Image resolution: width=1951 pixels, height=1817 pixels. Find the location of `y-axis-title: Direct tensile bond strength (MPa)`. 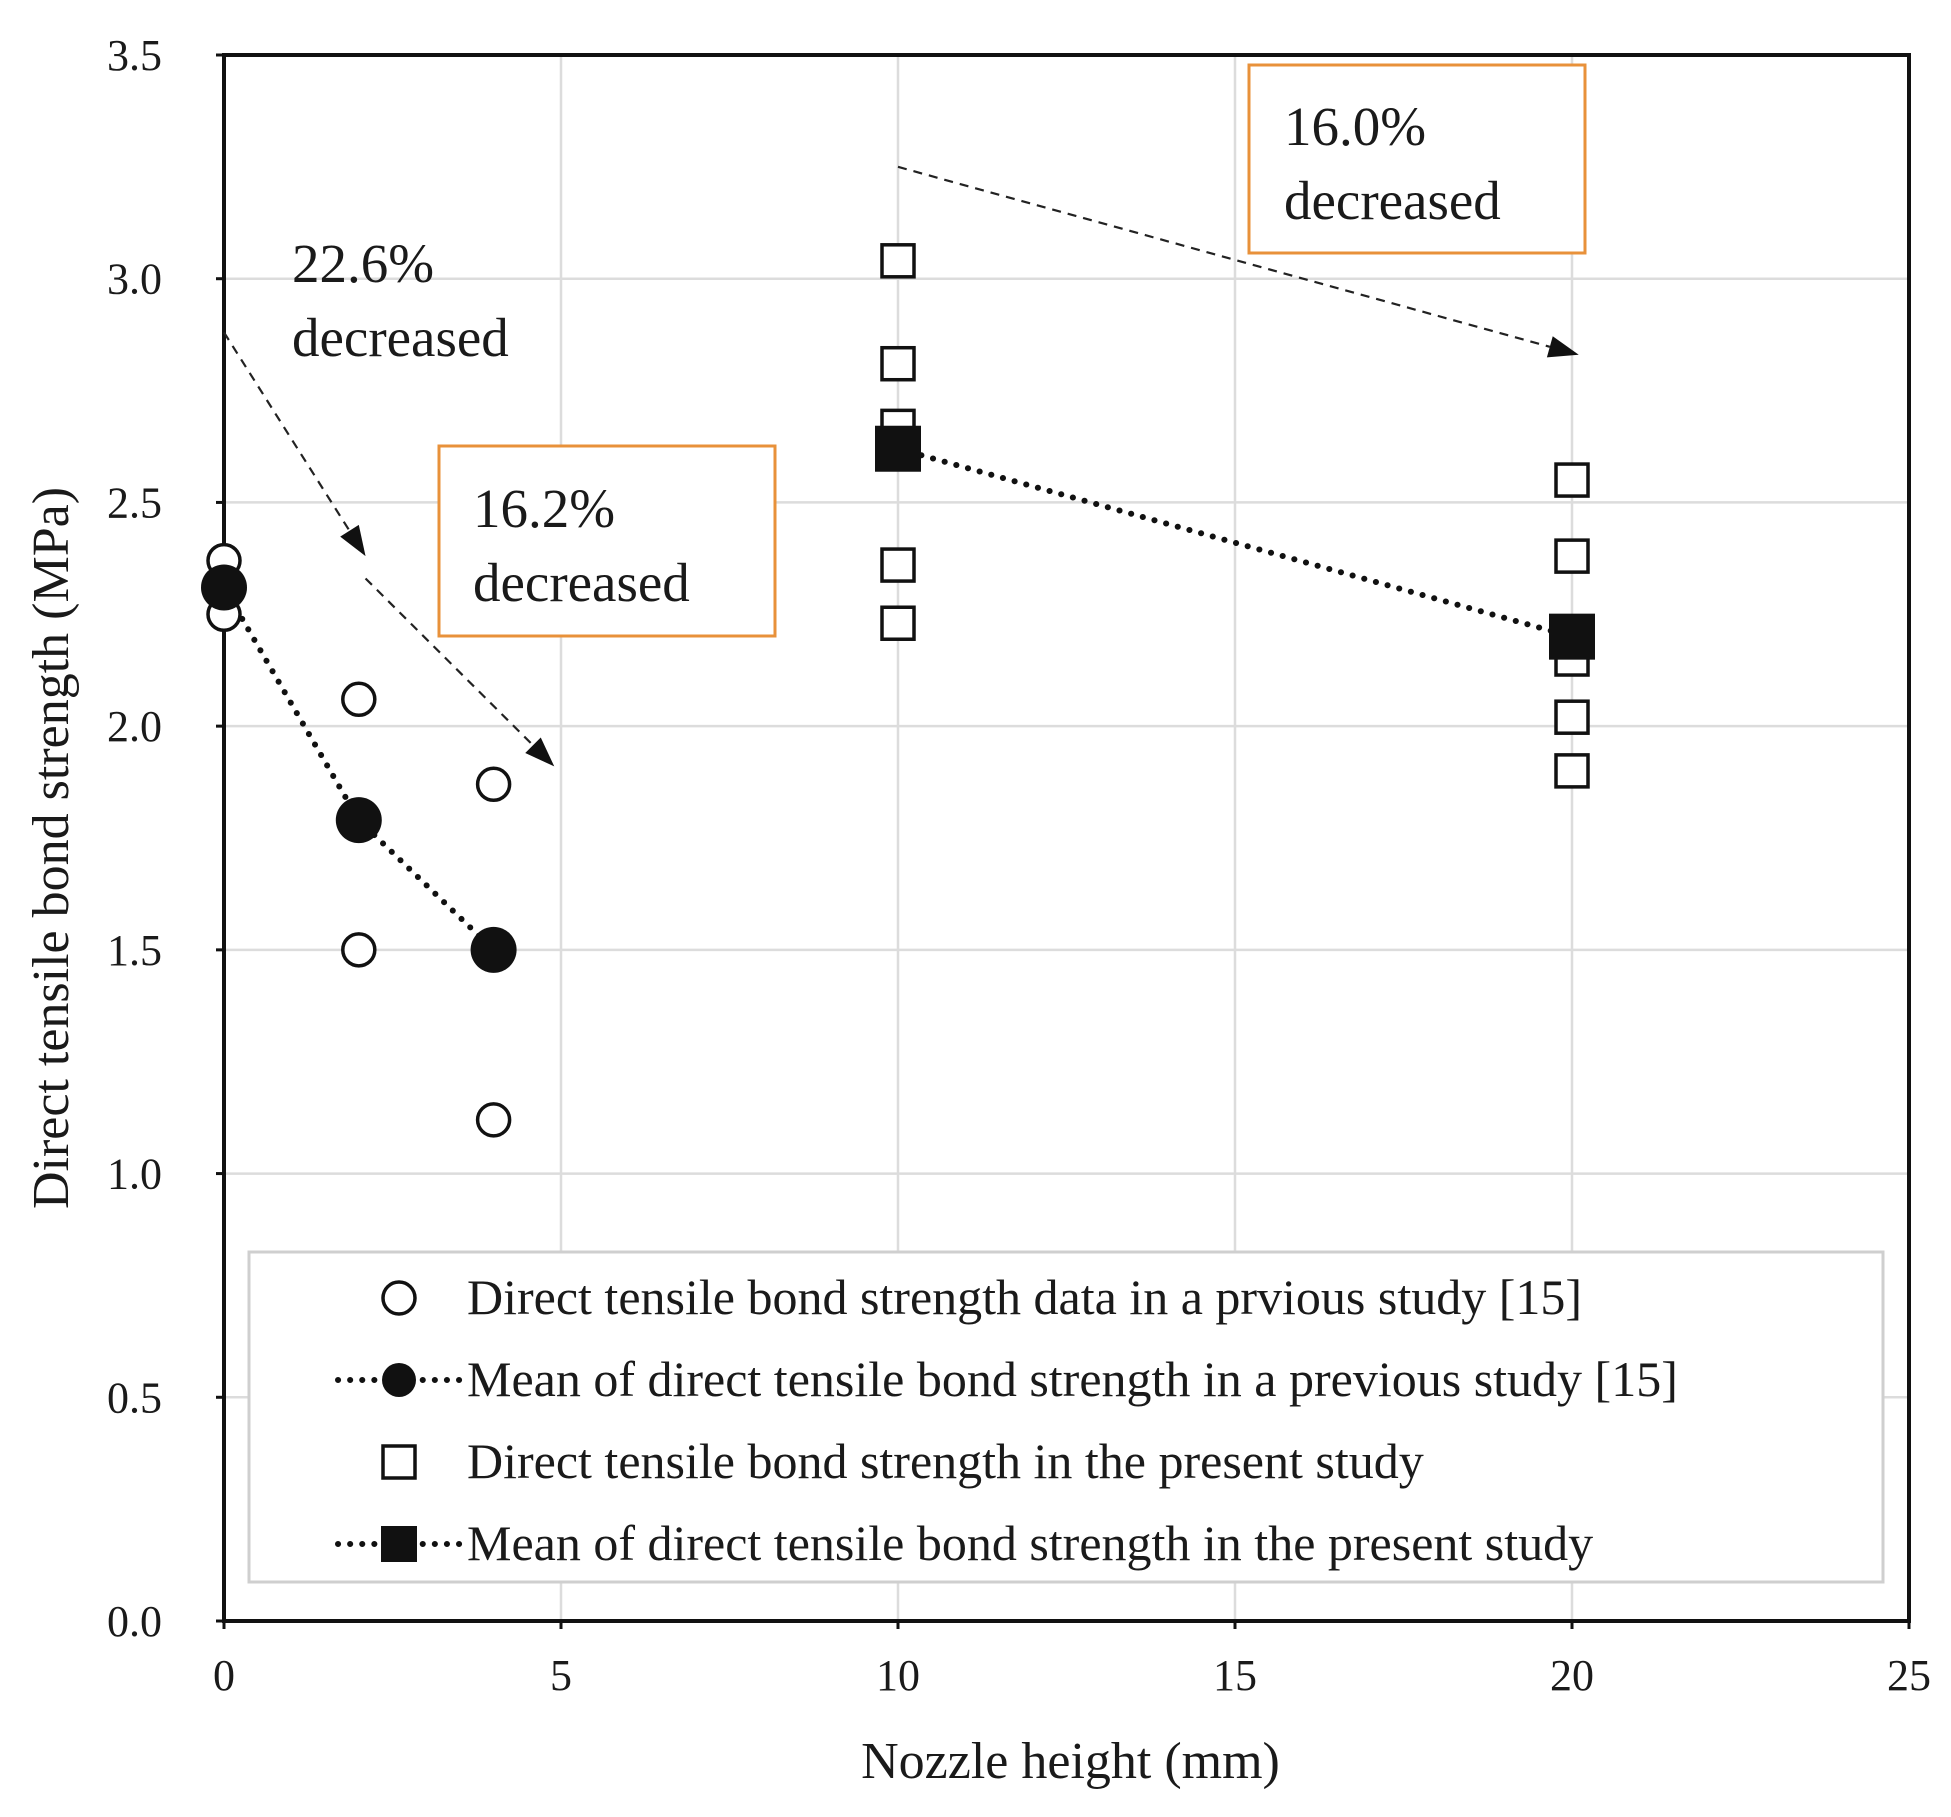

y-axis-title: Direct tensile bond strength (MPa) is located at coordinates (51, 848).